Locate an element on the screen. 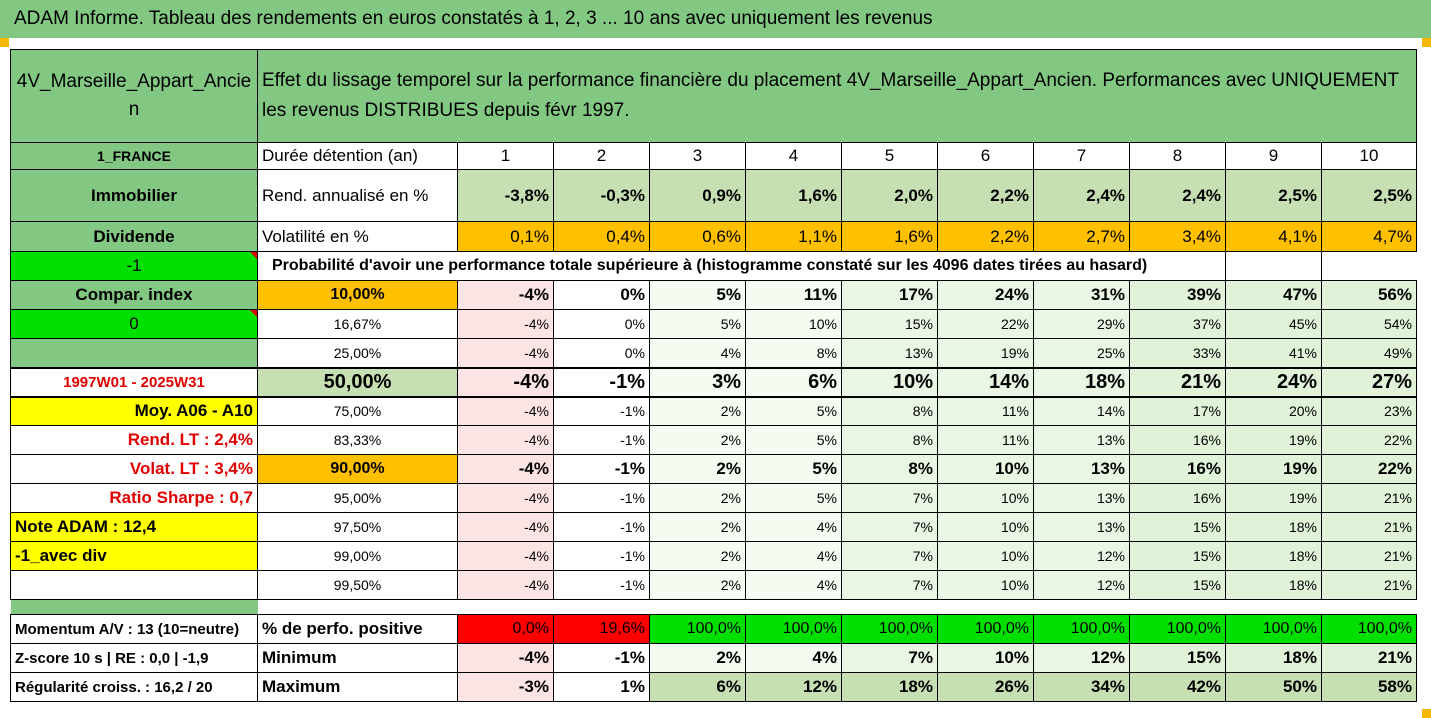 The width and height of the screenshot is (1431, 718). minimum-value: 2% is located at coordinates (697, 658).